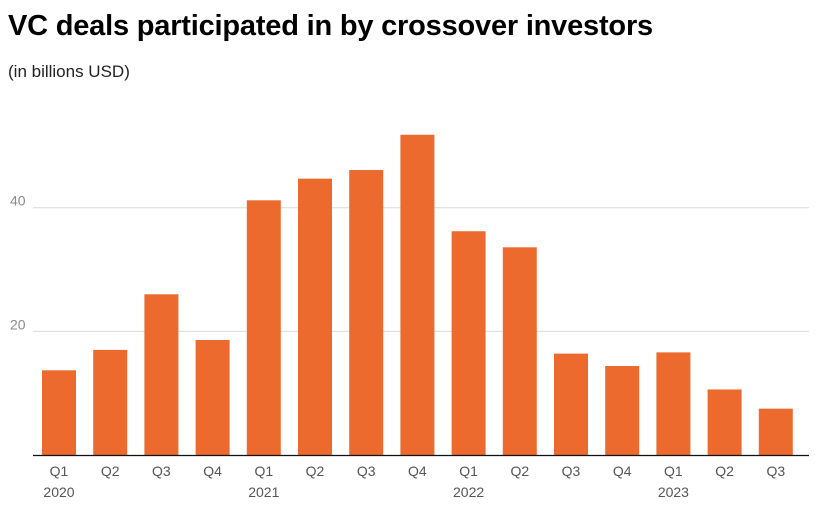 The height and width of the screenshot is (510, 824). What do you see at coordinates (468, 492) in the screenshot?
I see `x-year-label: 2022` at bounding box center [468, 492].